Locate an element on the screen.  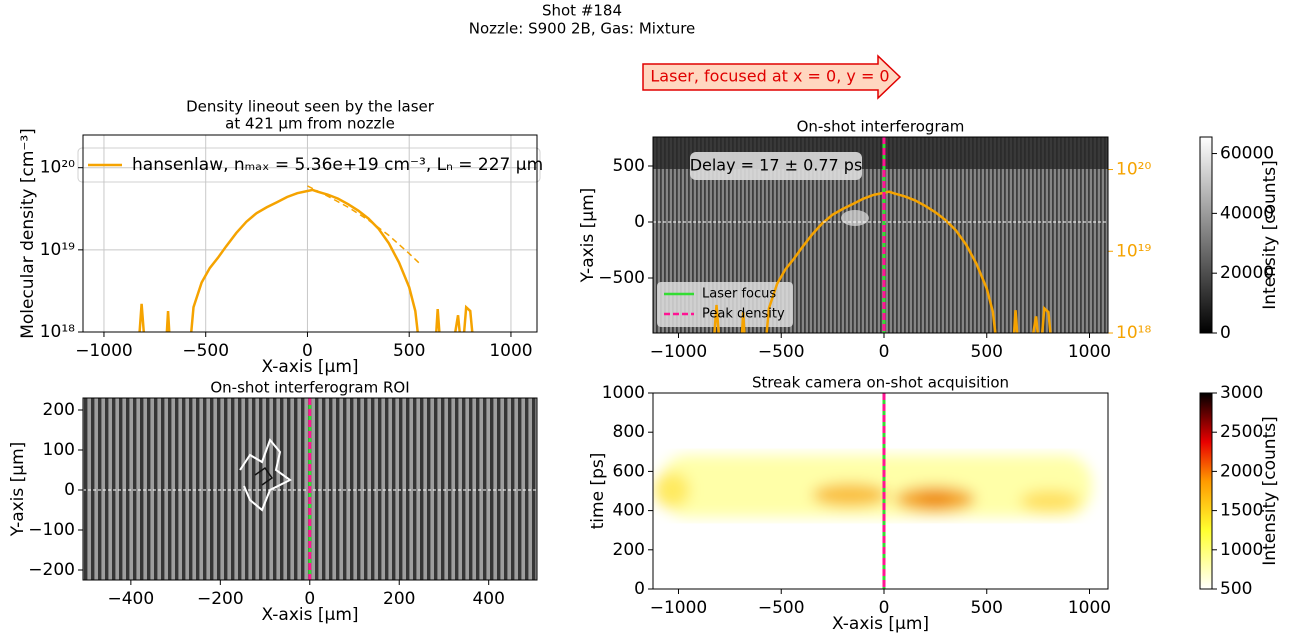
colorbar-tick-label: 2500 is located at coordinates (1241, 432).